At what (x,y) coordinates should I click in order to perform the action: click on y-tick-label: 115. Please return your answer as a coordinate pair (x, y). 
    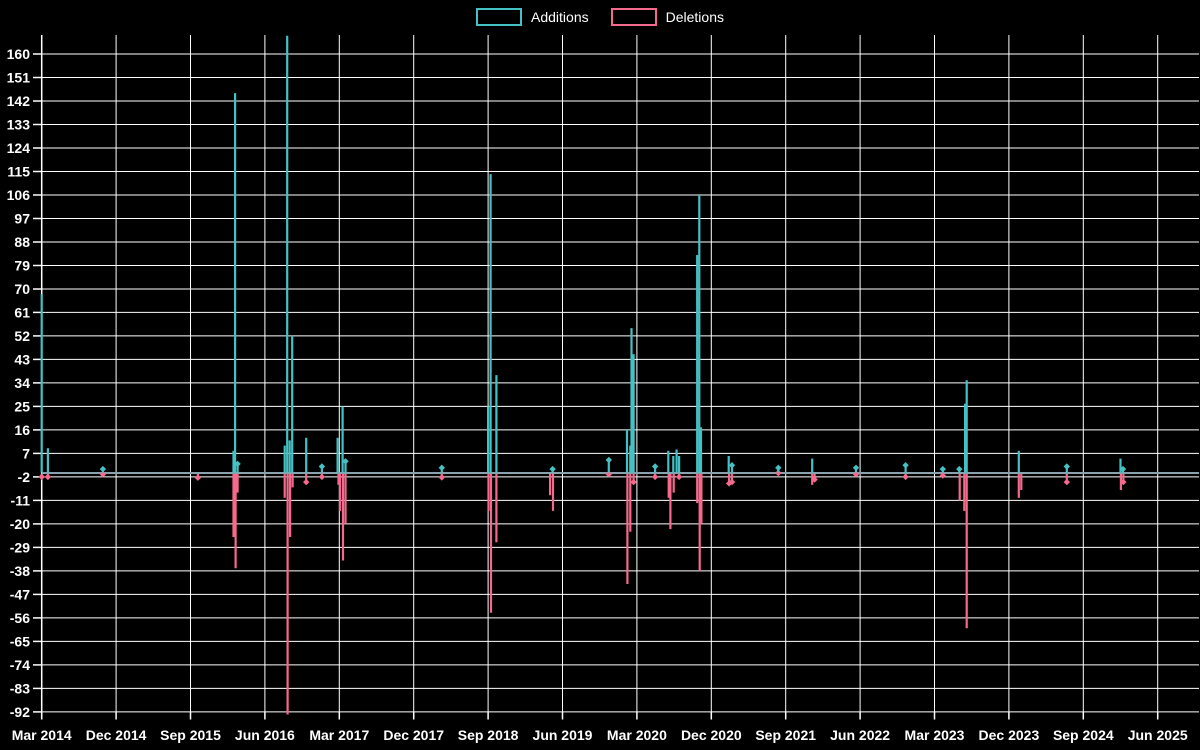
    Looking at the image, I should click on (18, 172).